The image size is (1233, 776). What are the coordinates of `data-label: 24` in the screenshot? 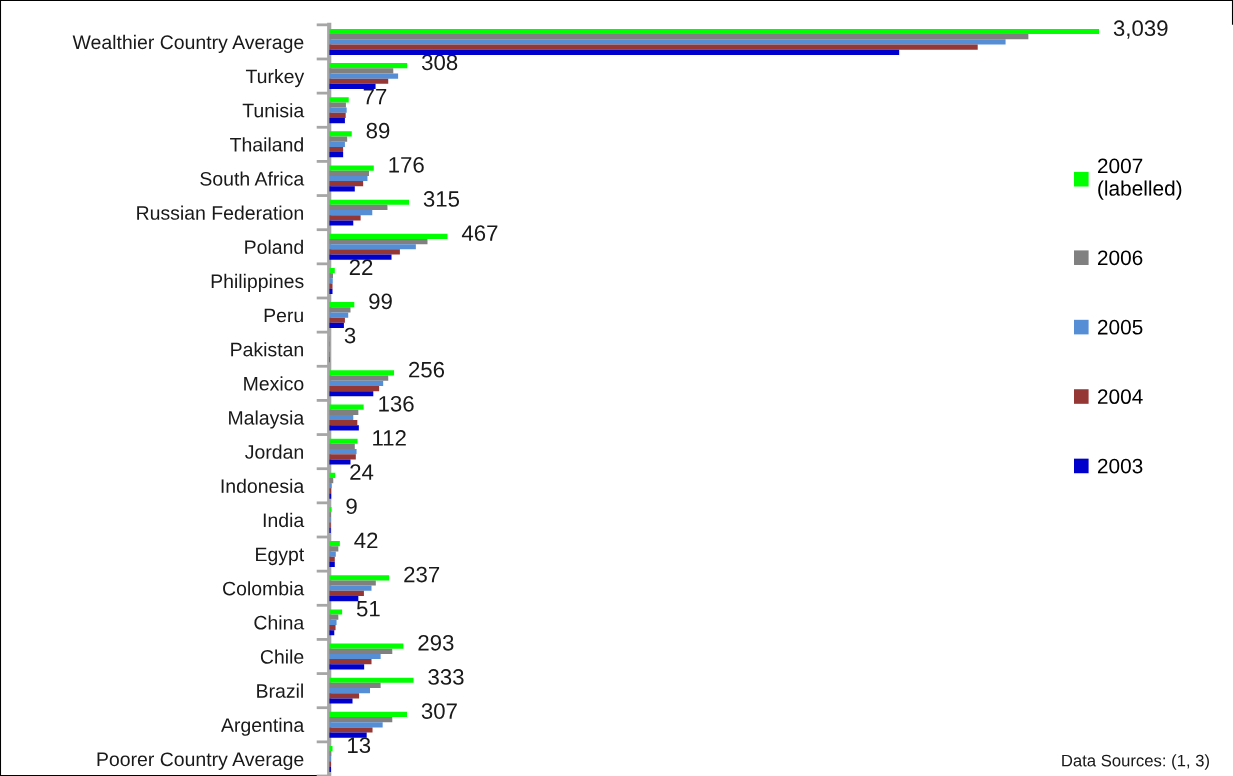 It's located at (362, 472).